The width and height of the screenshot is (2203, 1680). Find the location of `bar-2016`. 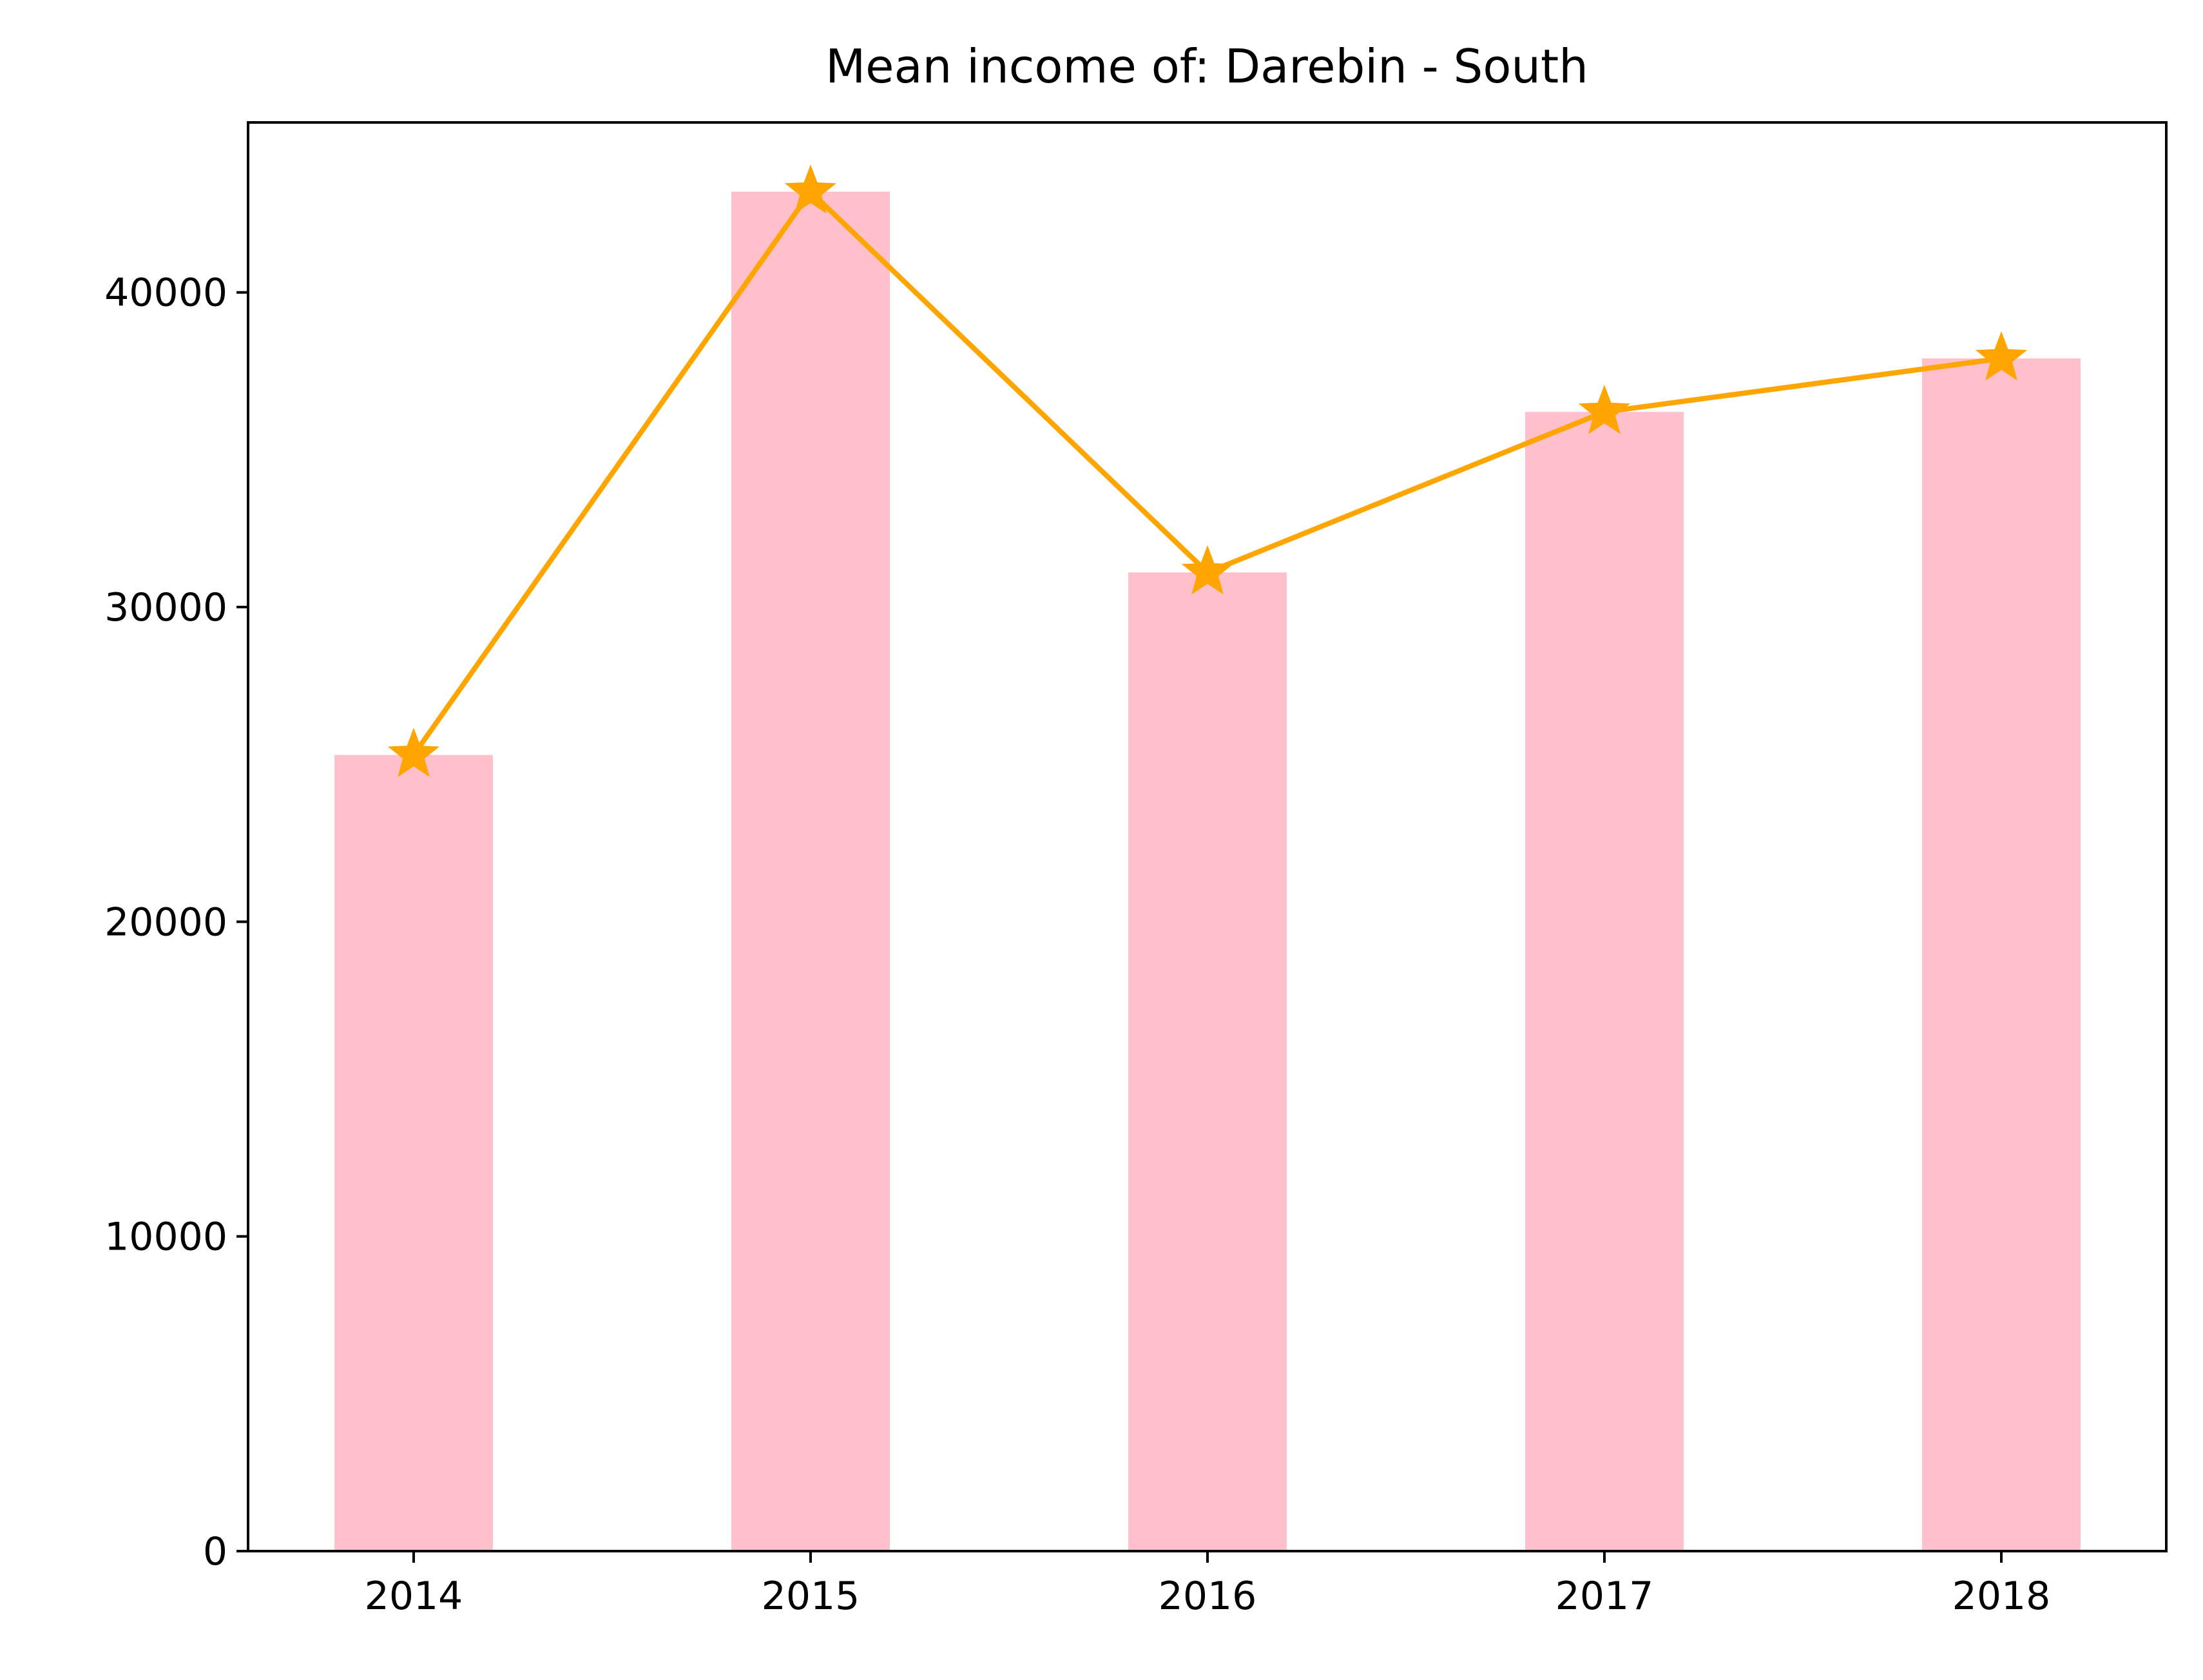

bar-2016 is located at coordinates (1207, 1061).